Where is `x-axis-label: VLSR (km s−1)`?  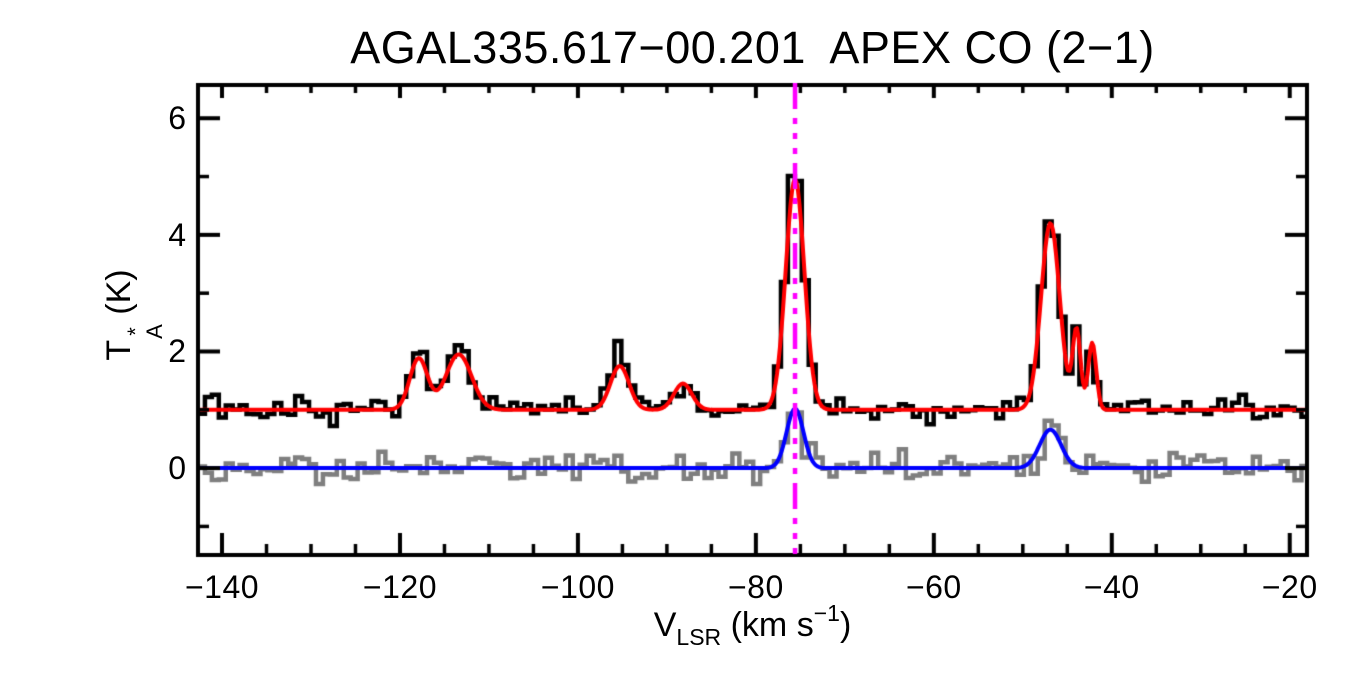 x-axis-label: VLSR (km s−1) is located at coordinates (752, 625).